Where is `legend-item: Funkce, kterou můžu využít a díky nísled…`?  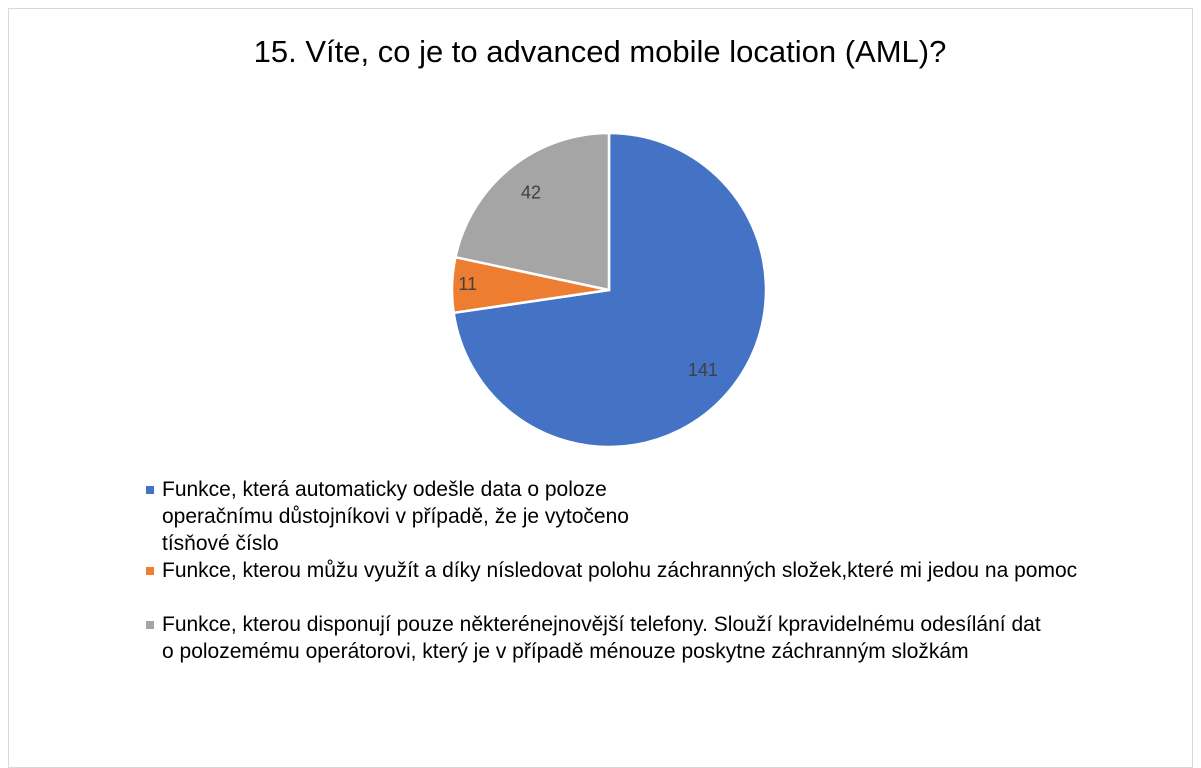
legend-item: Funkce, kterou můžu využít a díky nísled… is located at coordinates (634, 570).